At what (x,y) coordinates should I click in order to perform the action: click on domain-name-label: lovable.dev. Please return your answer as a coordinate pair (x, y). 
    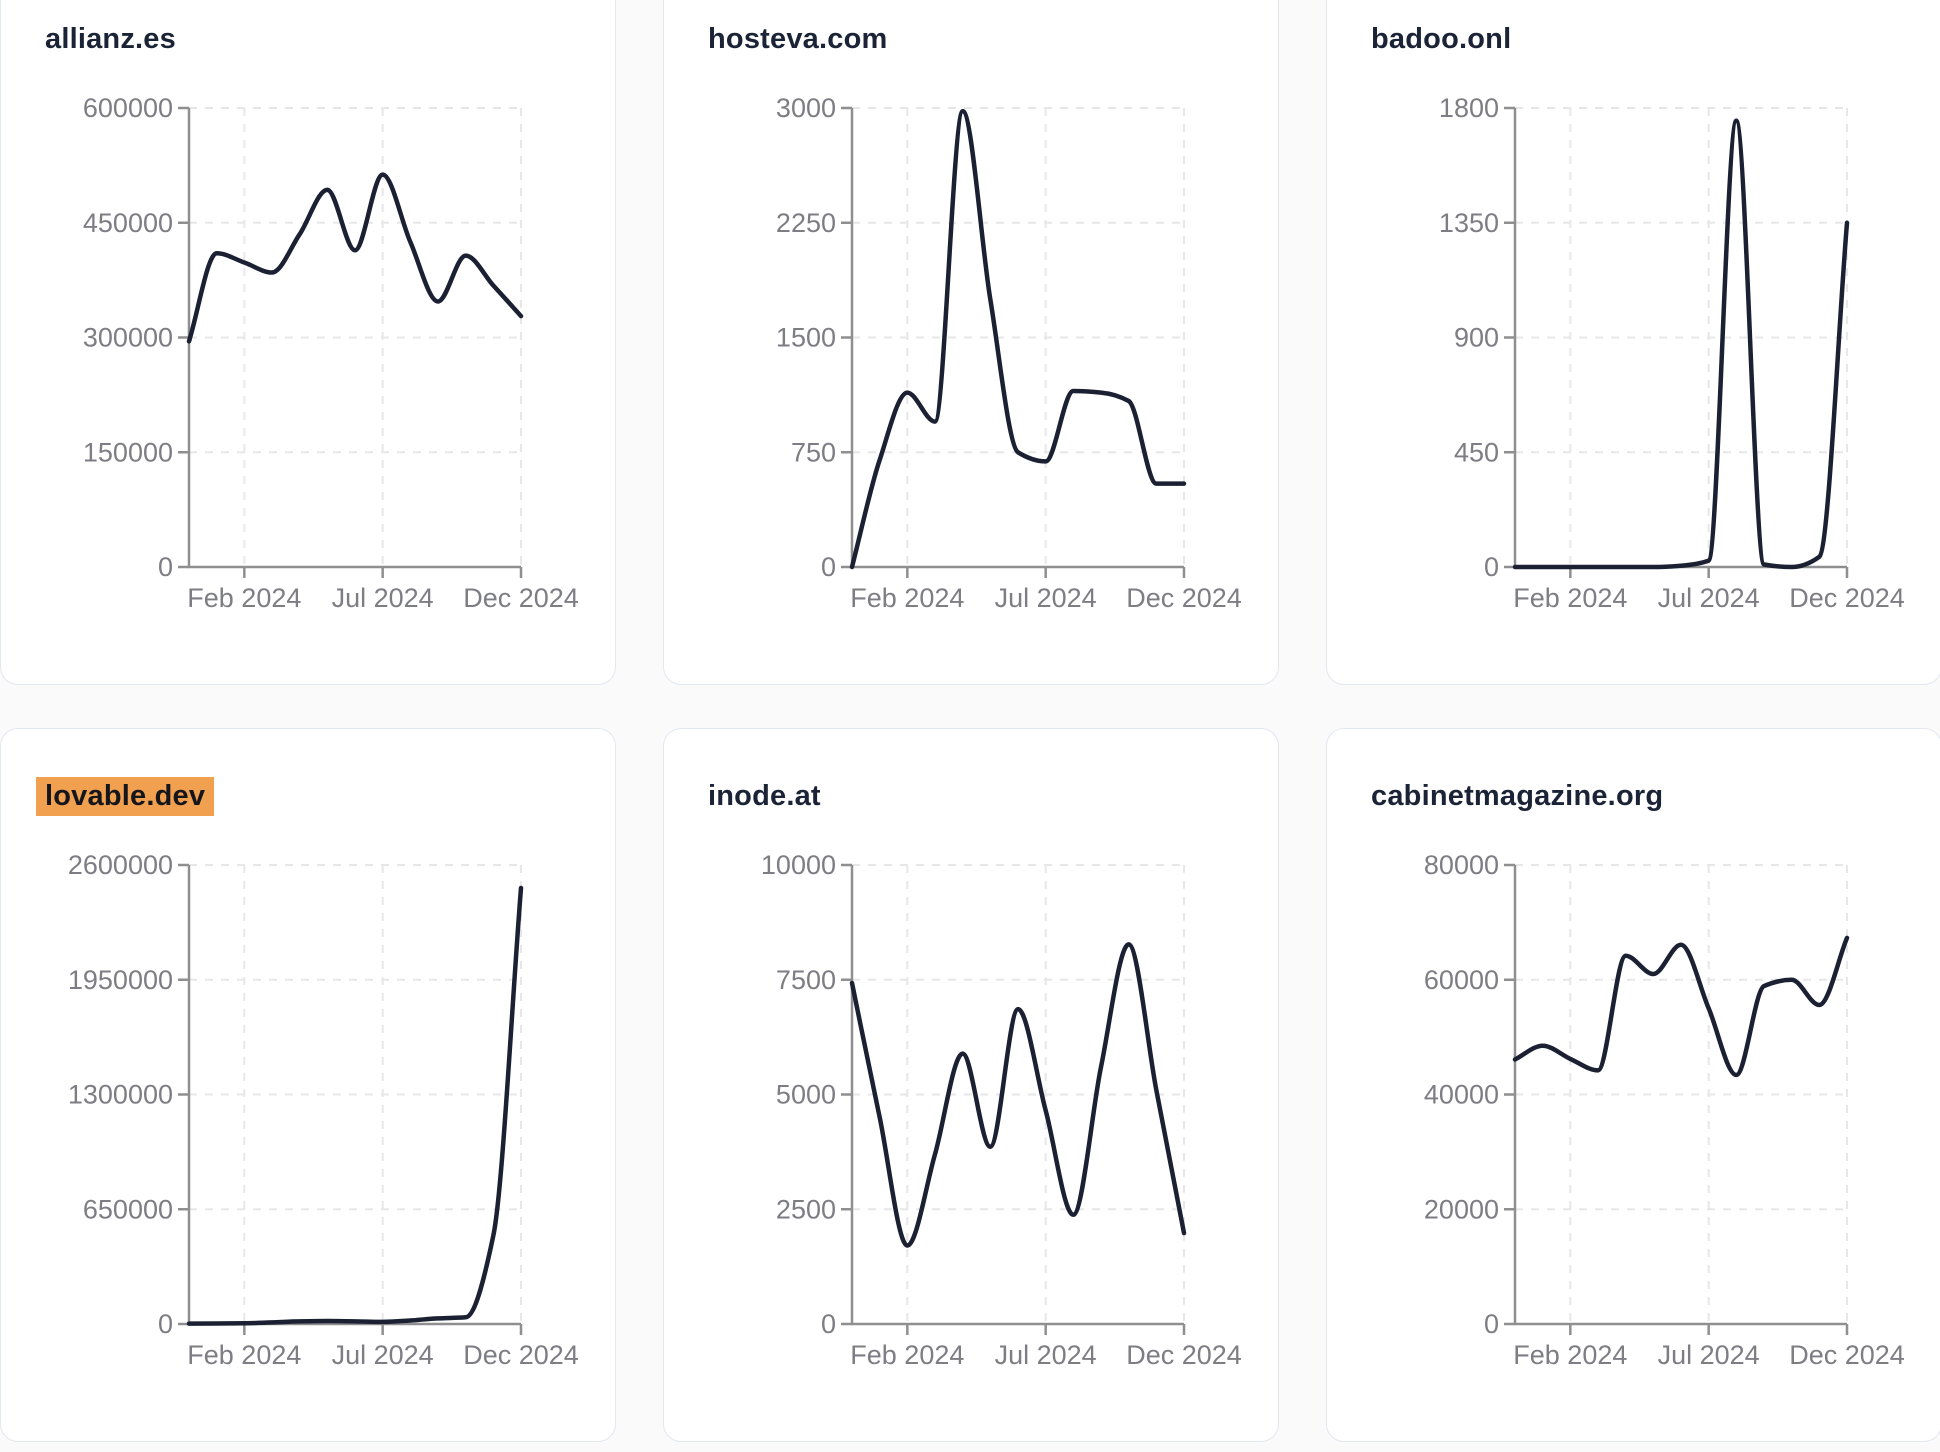
    Looking at the image, I should click on (125, 796).